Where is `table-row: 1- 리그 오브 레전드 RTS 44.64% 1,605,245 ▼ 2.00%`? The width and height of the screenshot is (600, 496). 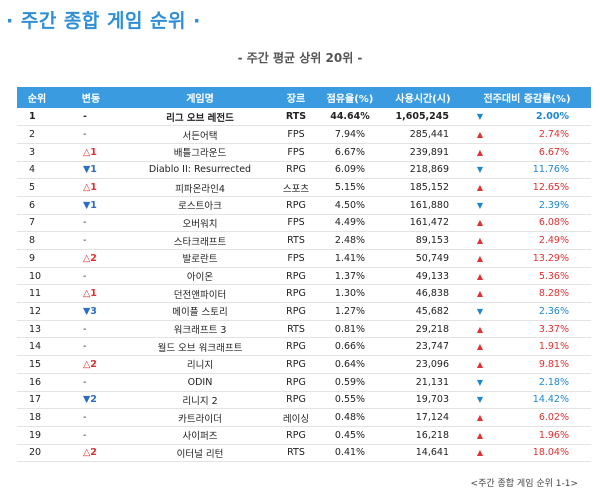
table-row: 1- 리그 오브 레전드 RTS 44.64% 1,605,245 ▼ 2.00% is located at coordinates (304, 117).